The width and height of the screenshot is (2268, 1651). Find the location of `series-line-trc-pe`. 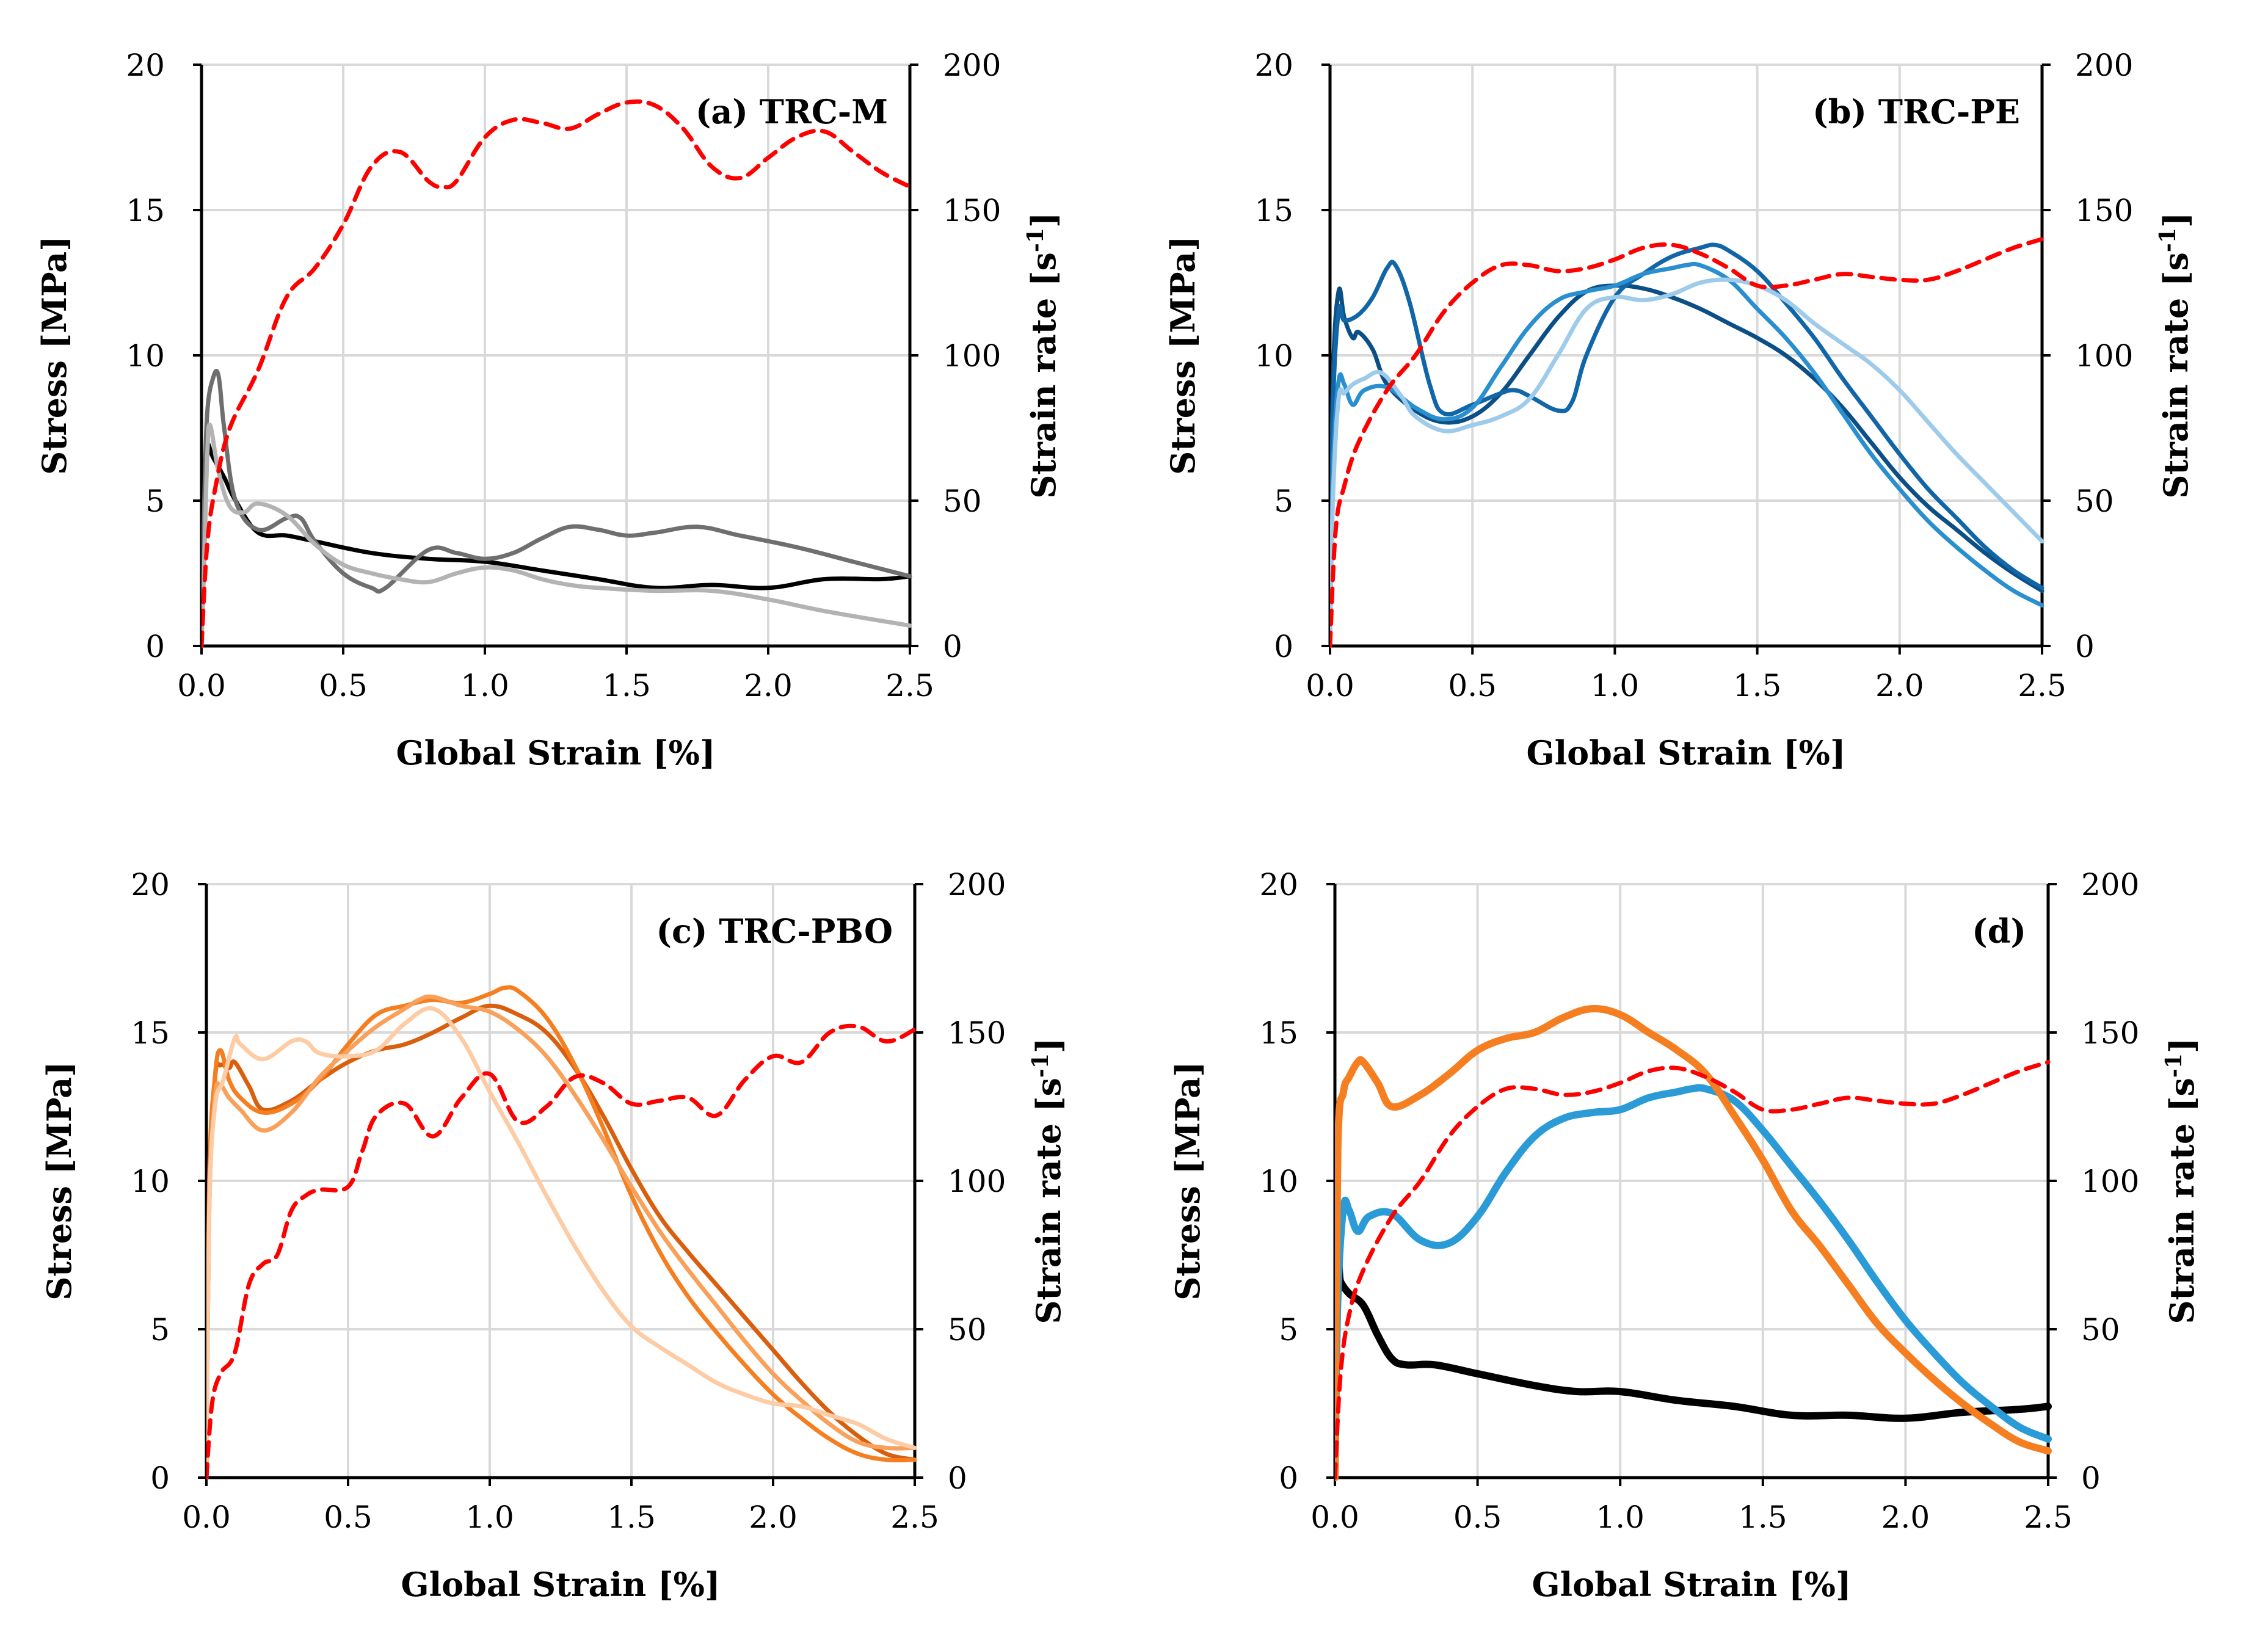

series-line-trc-pe is located at coordinates (1694, 1282).